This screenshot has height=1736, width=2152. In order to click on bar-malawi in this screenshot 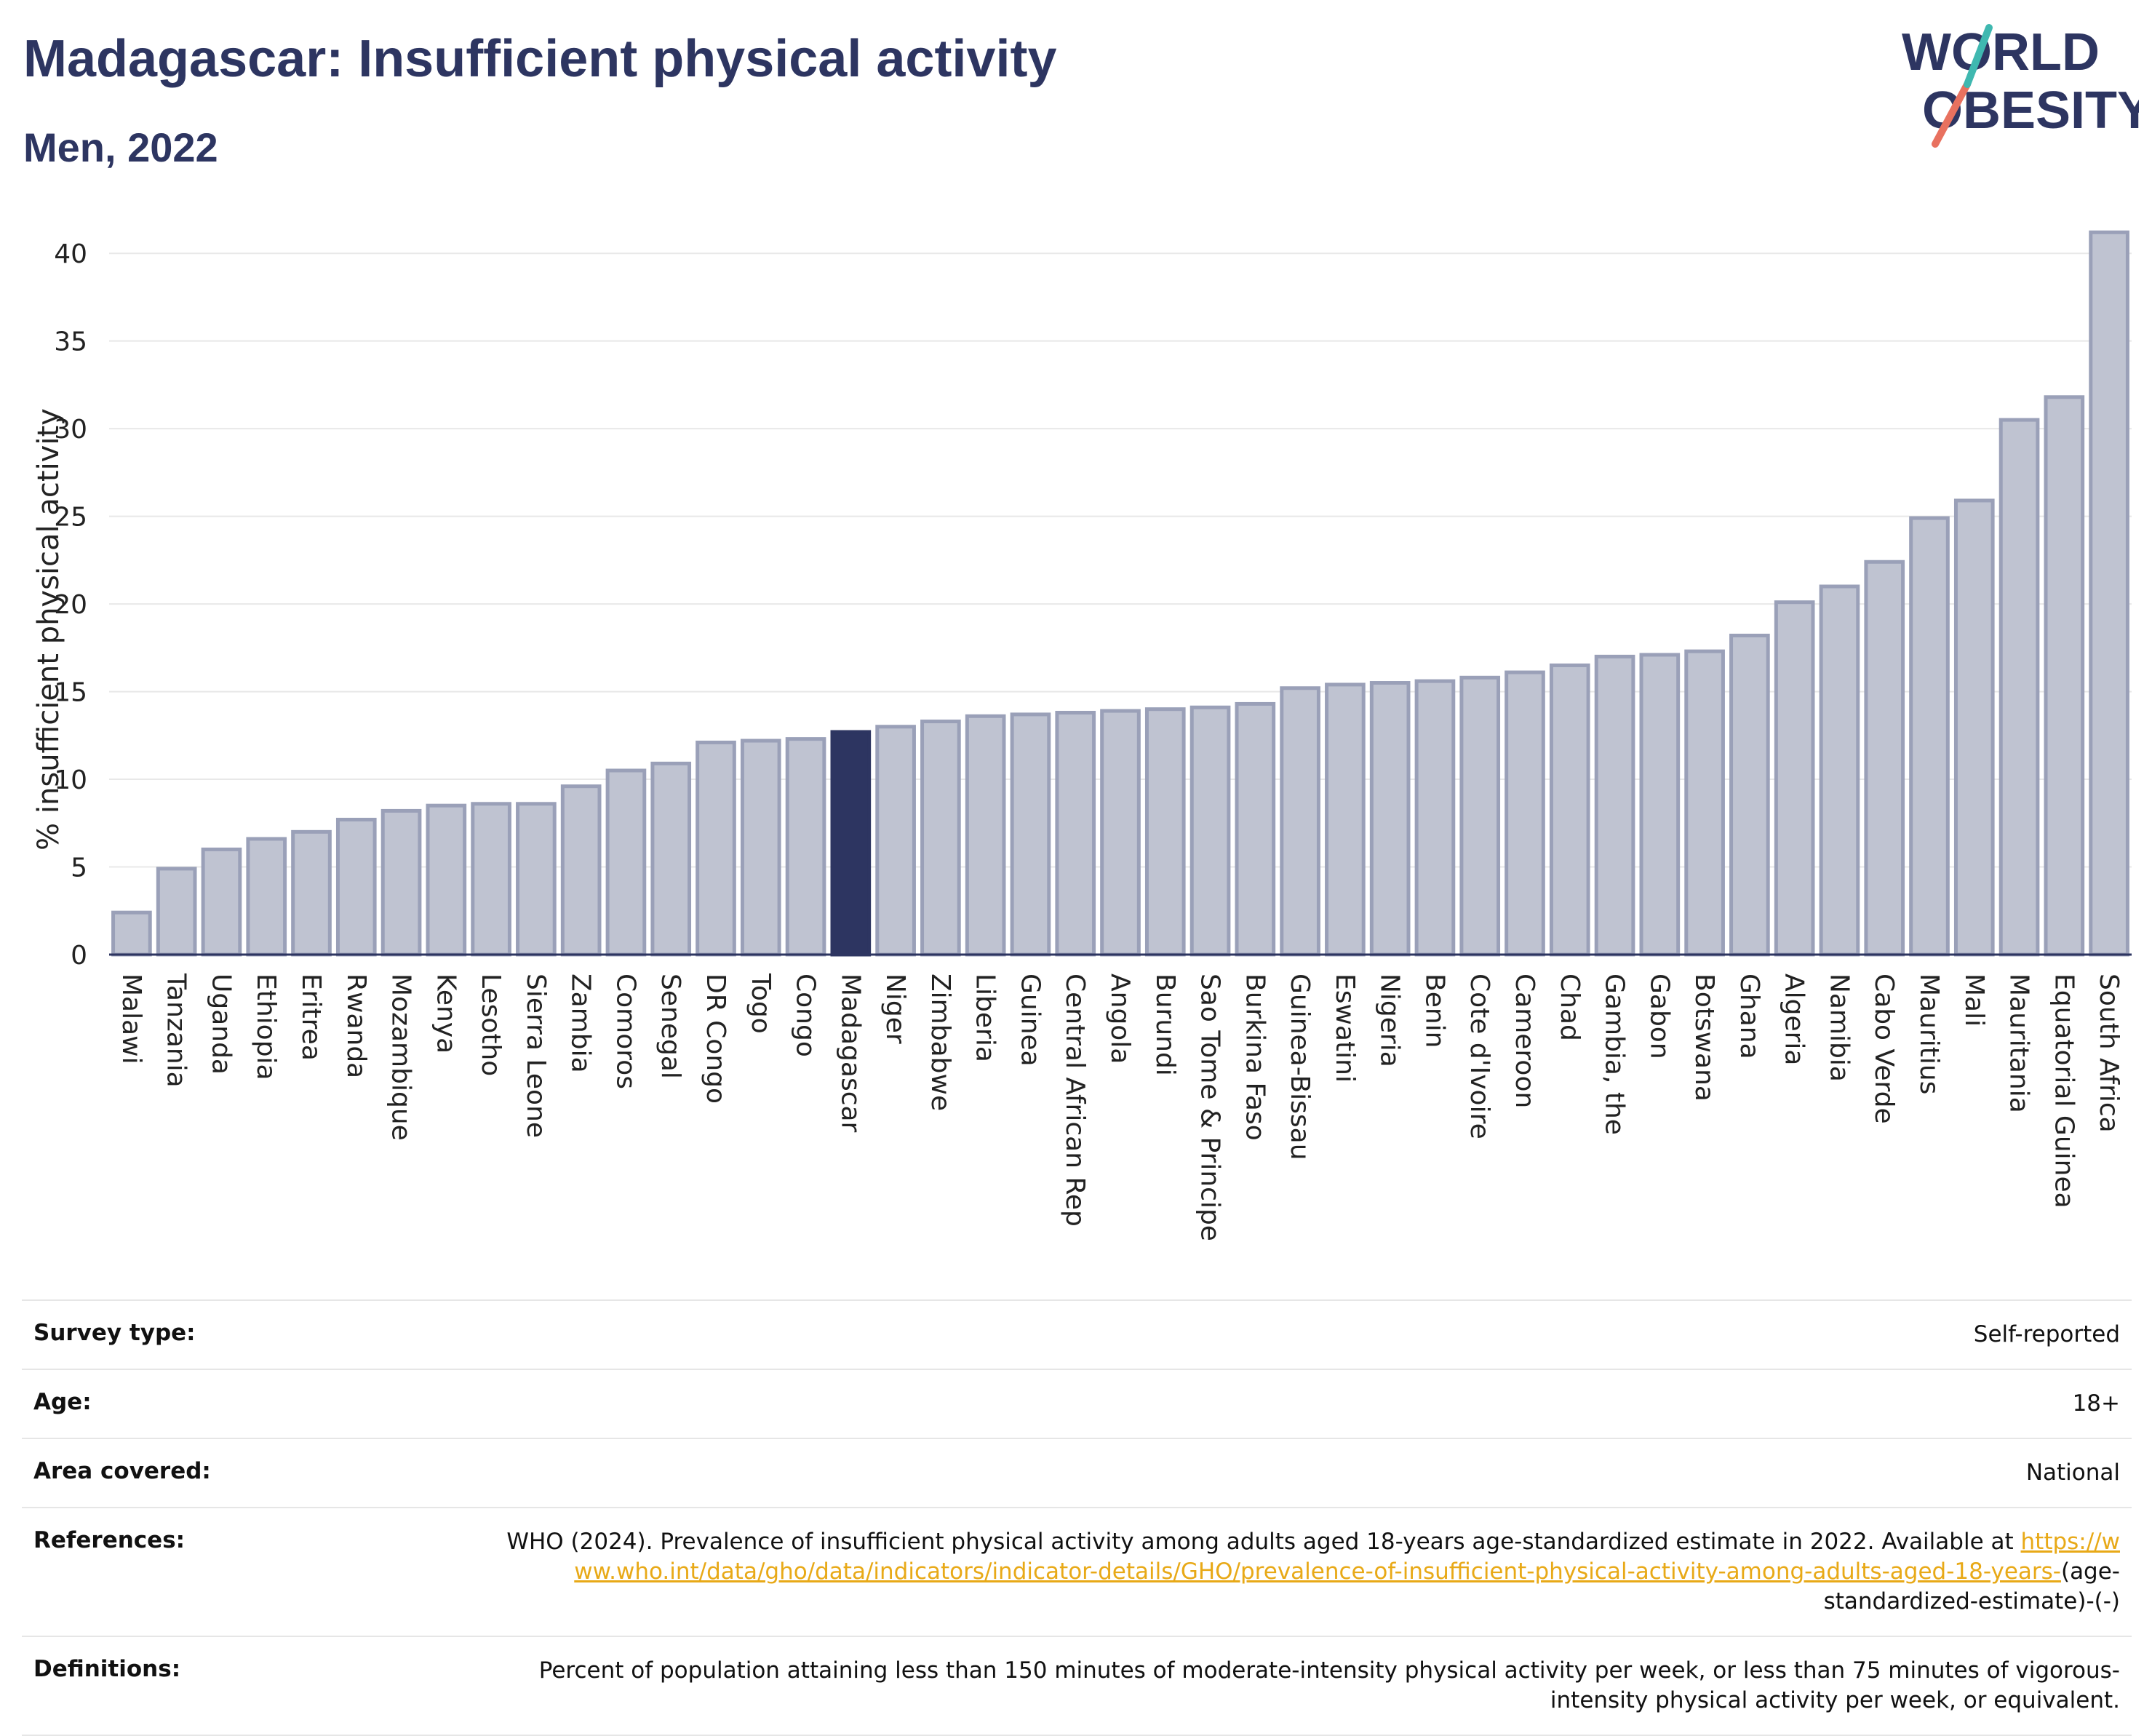, I will do `click(131, 934)`.